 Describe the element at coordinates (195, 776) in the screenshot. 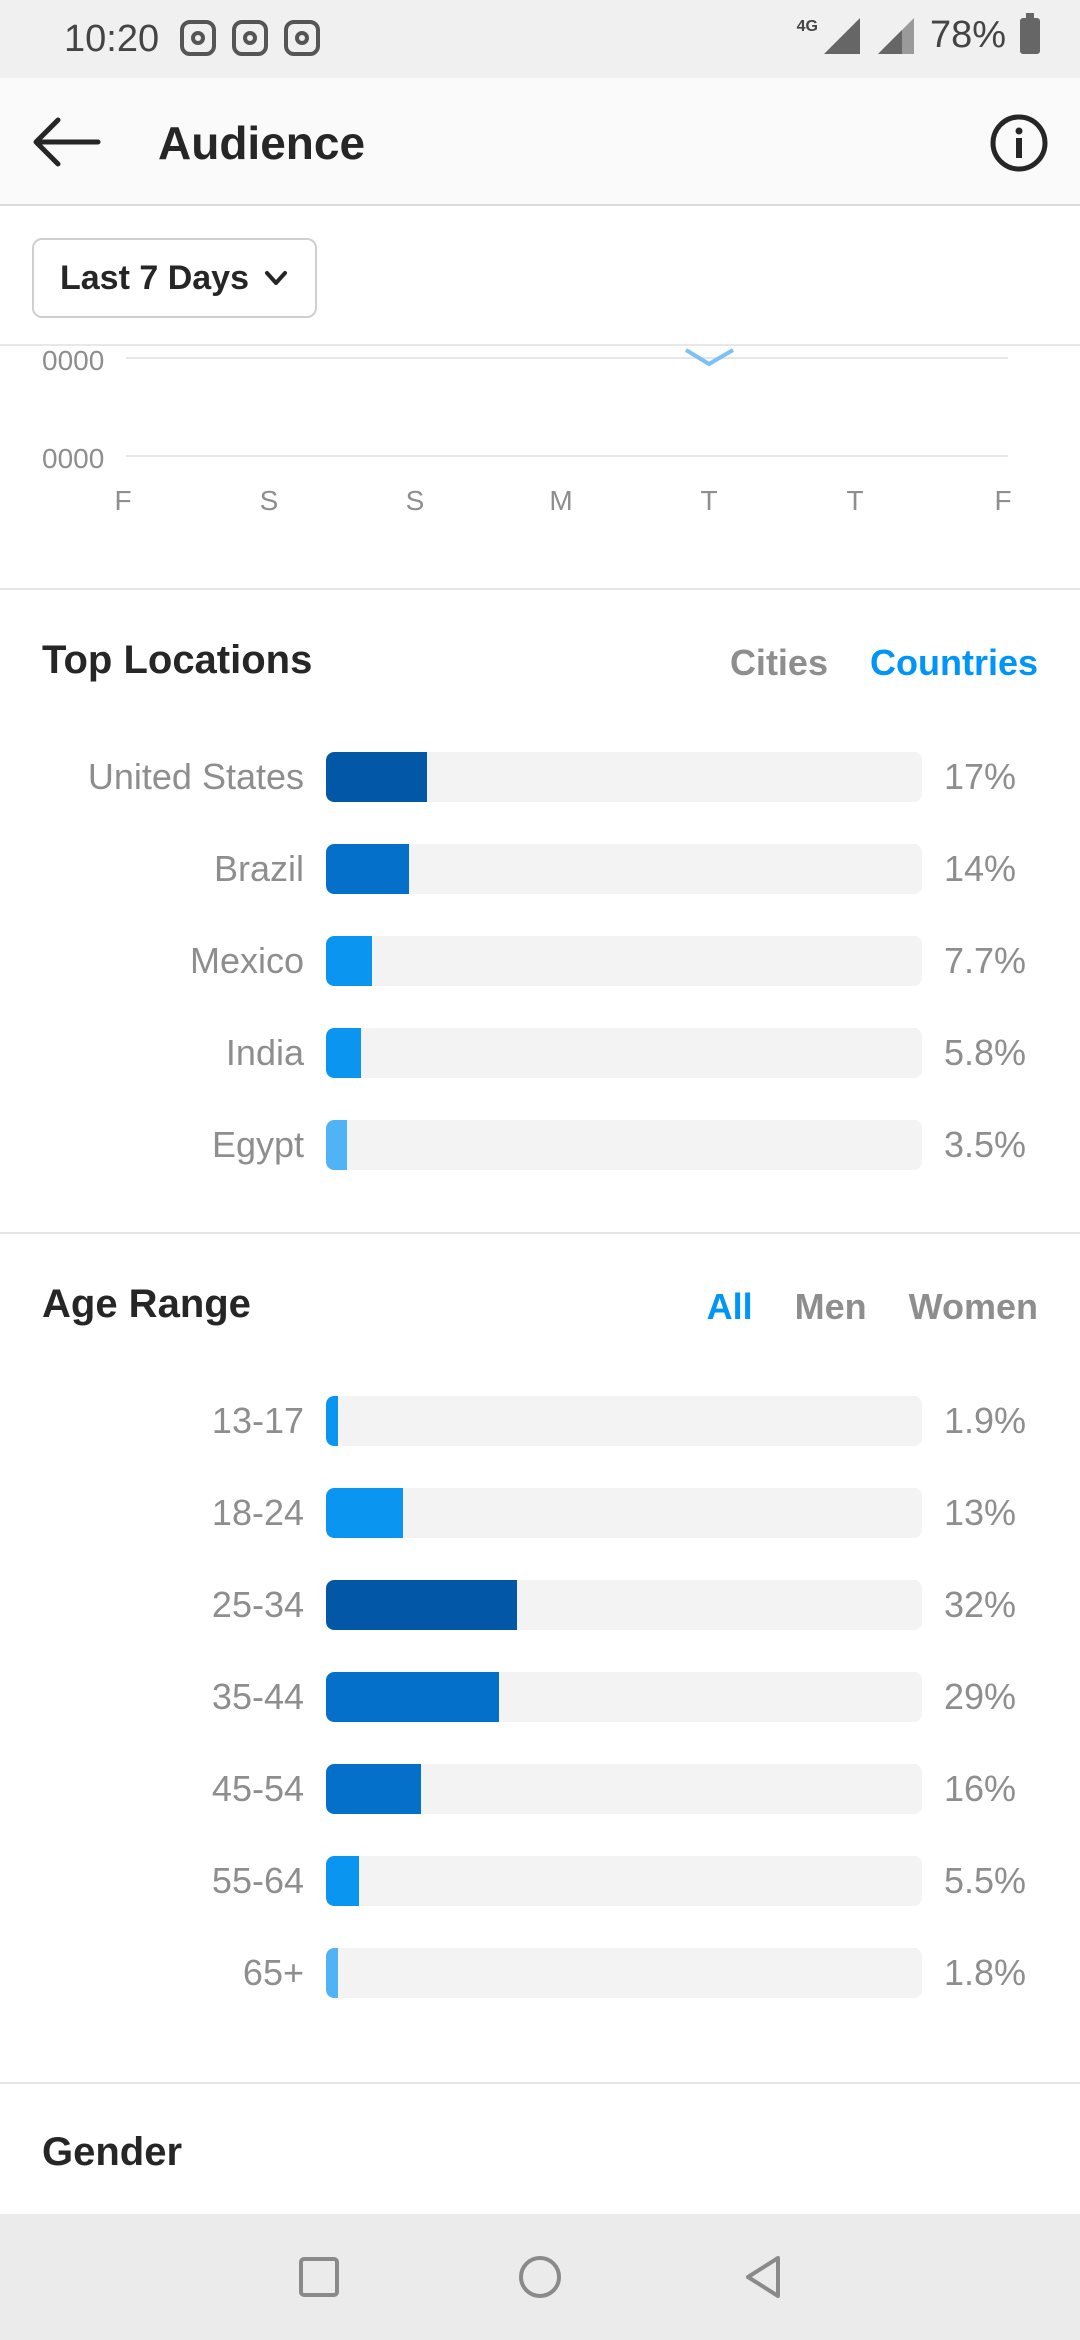

I see `bar-label: United States` at that location.